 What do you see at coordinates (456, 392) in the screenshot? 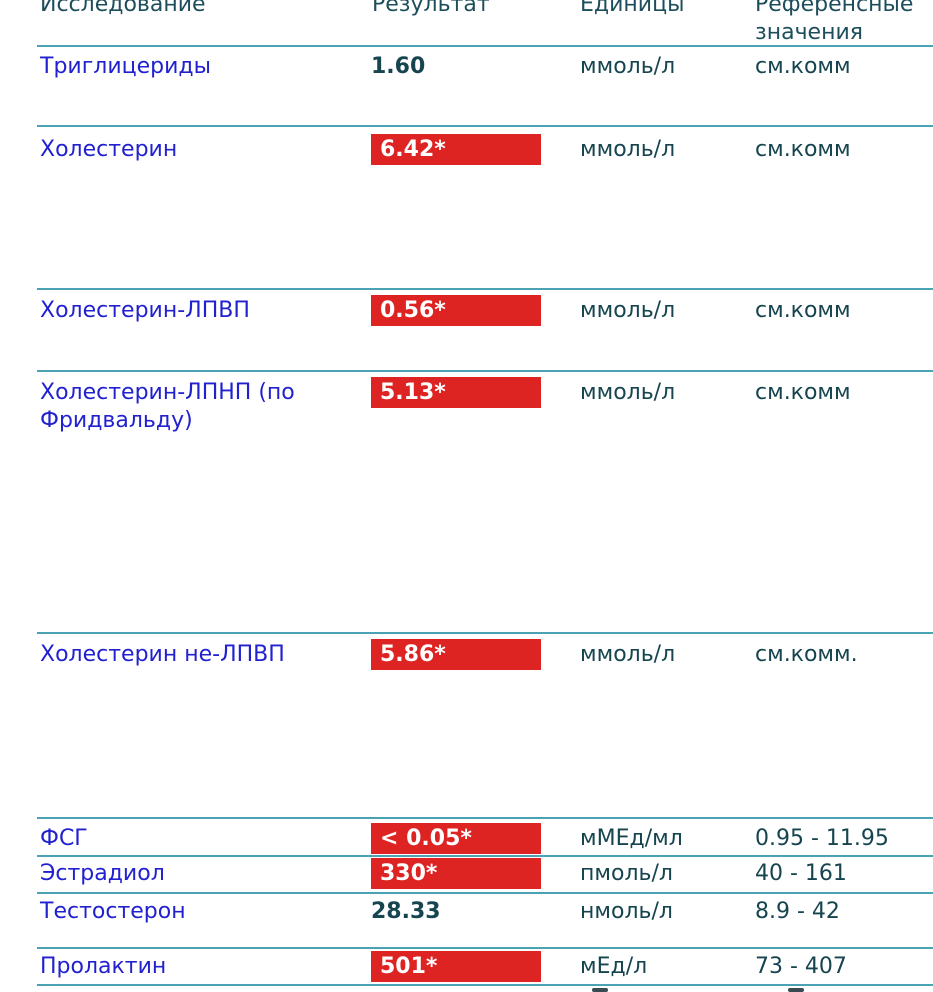
I see `result-value-flagged: 5.13*` at bounding box center [456, 392].